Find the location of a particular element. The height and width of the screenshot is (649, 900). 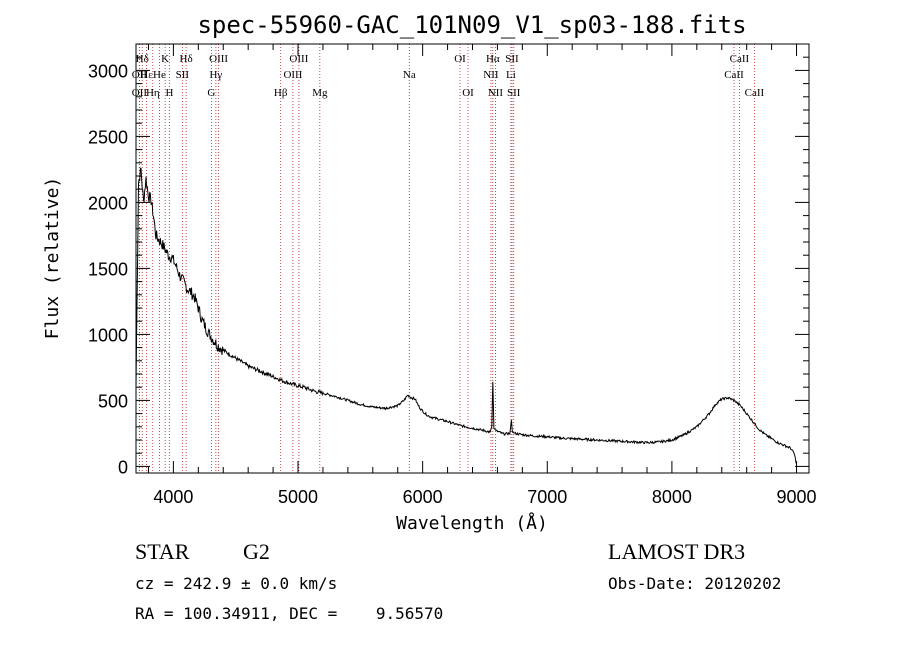

y-axis-label: Flux (relative) is located at coordinates (52, 258).